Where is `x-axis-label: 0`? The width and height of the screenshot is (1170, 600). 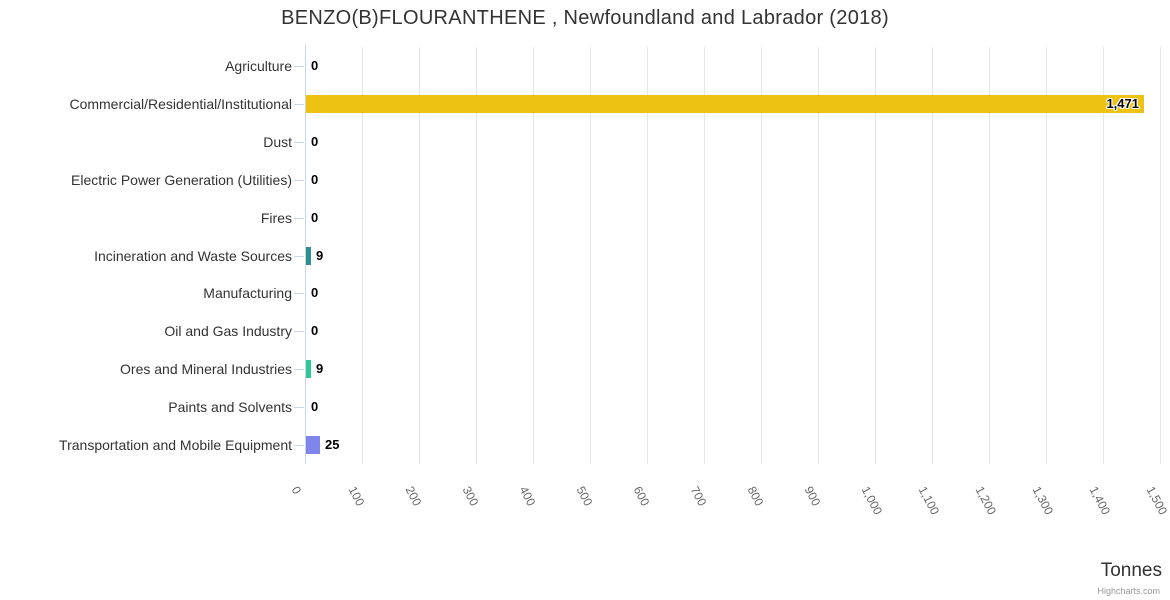
x-axis-label: 0 is located at coordinates (296, 490).